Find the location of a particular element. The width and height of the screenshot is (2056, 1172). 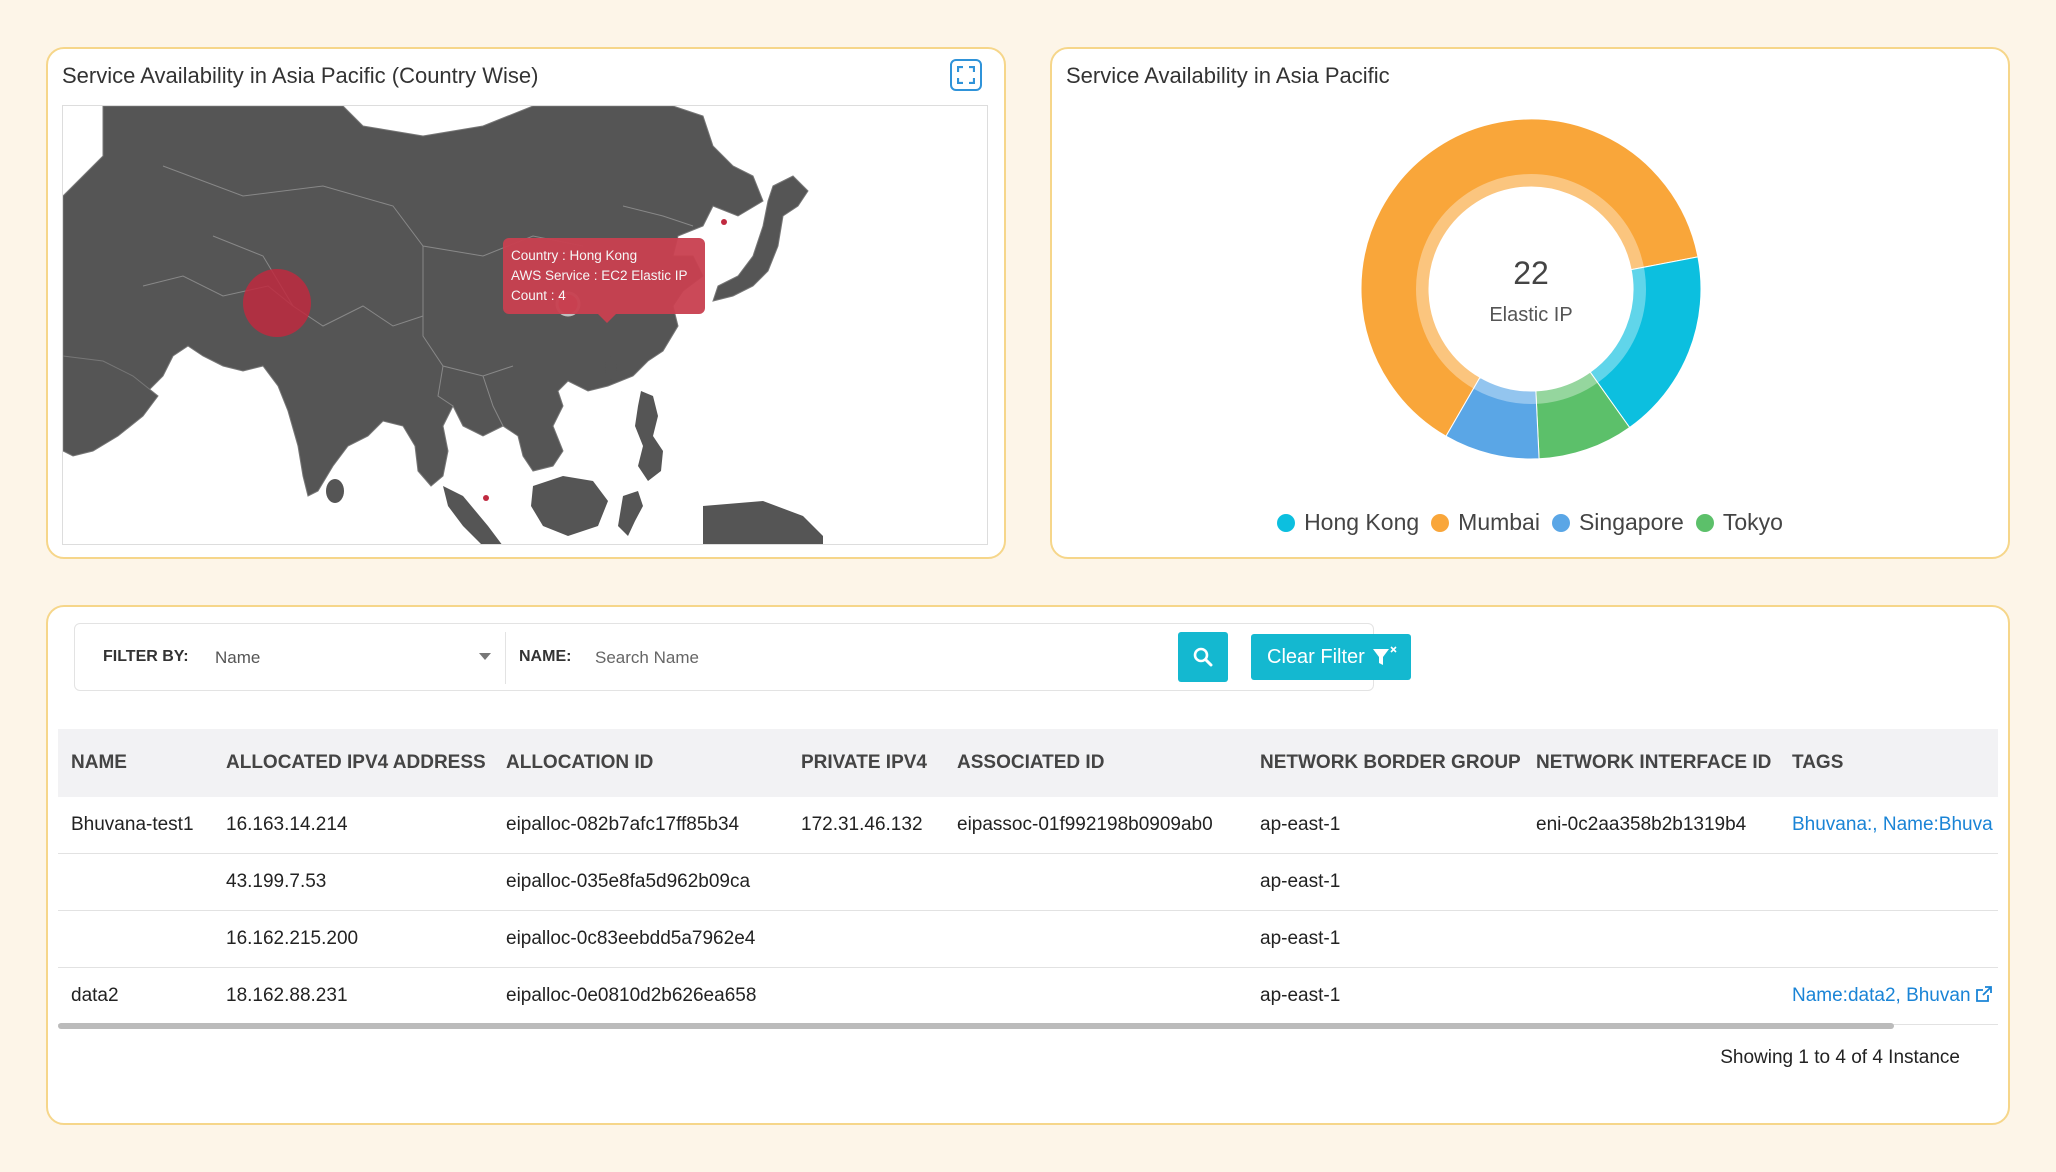

cell-ipv4: 18.162.88.231 is located at coordinates (353, 996).